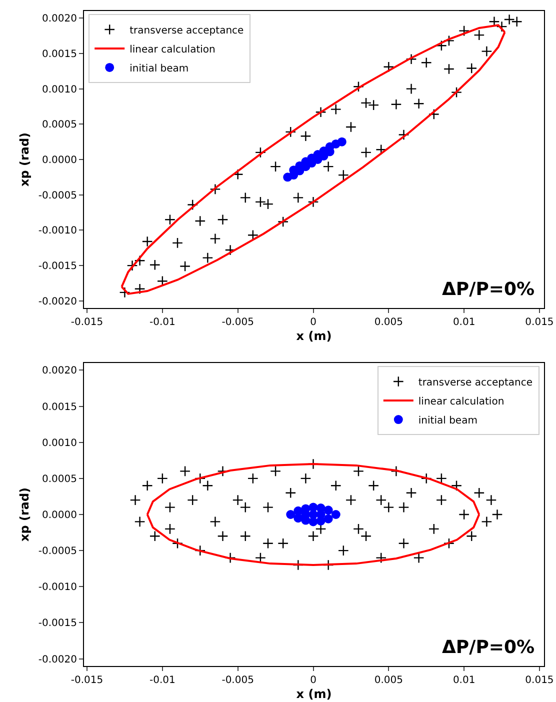 The image size is (556, 702). I want to click on x-axis-title: x (m), so click(314, 335).